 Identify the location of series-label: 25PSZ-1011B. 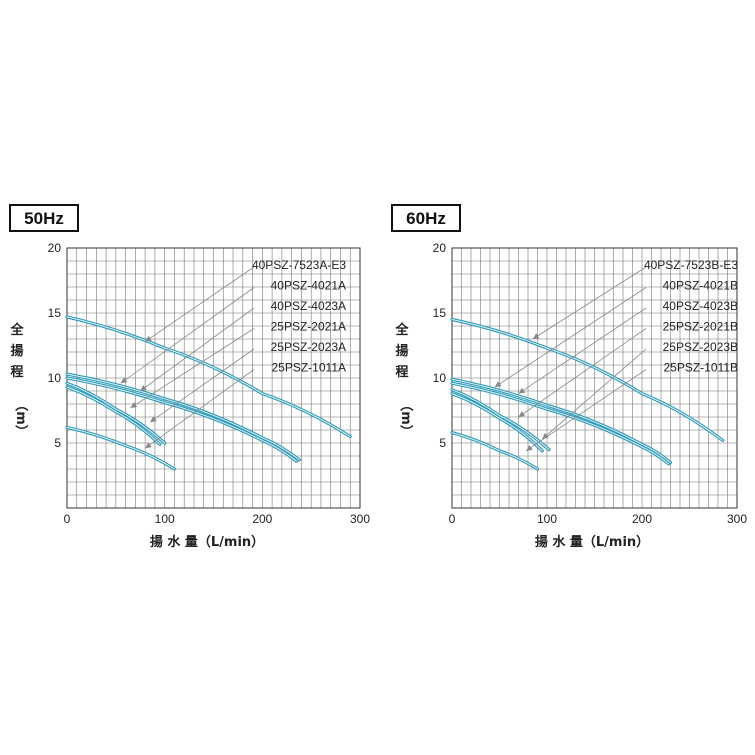
(701, 368).